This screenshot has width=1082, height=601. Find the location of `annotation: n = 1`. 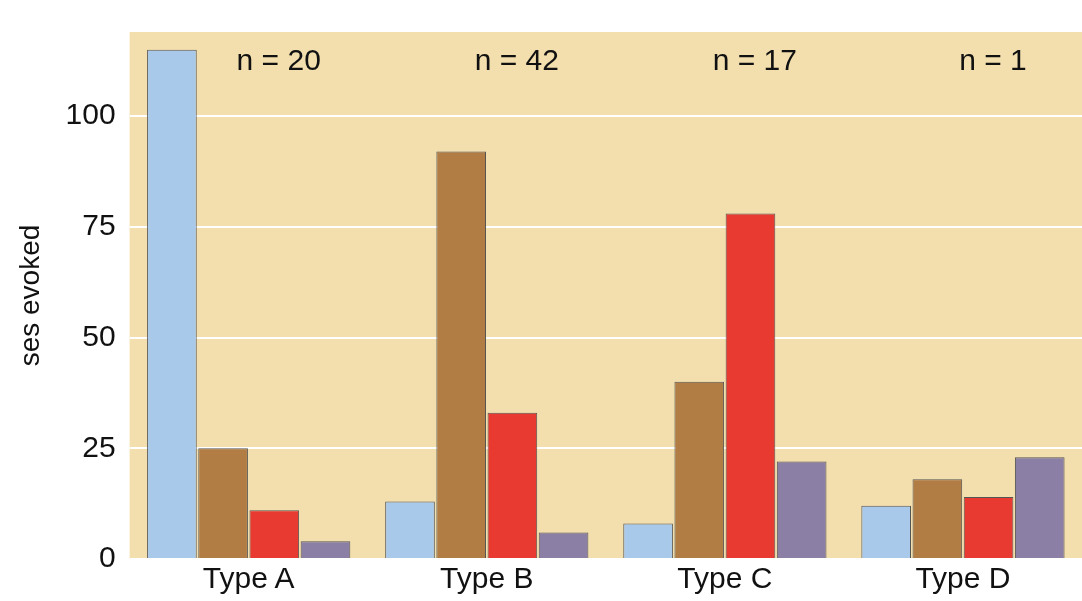

annotation: n = 1 is located at coordinates (993, 60).